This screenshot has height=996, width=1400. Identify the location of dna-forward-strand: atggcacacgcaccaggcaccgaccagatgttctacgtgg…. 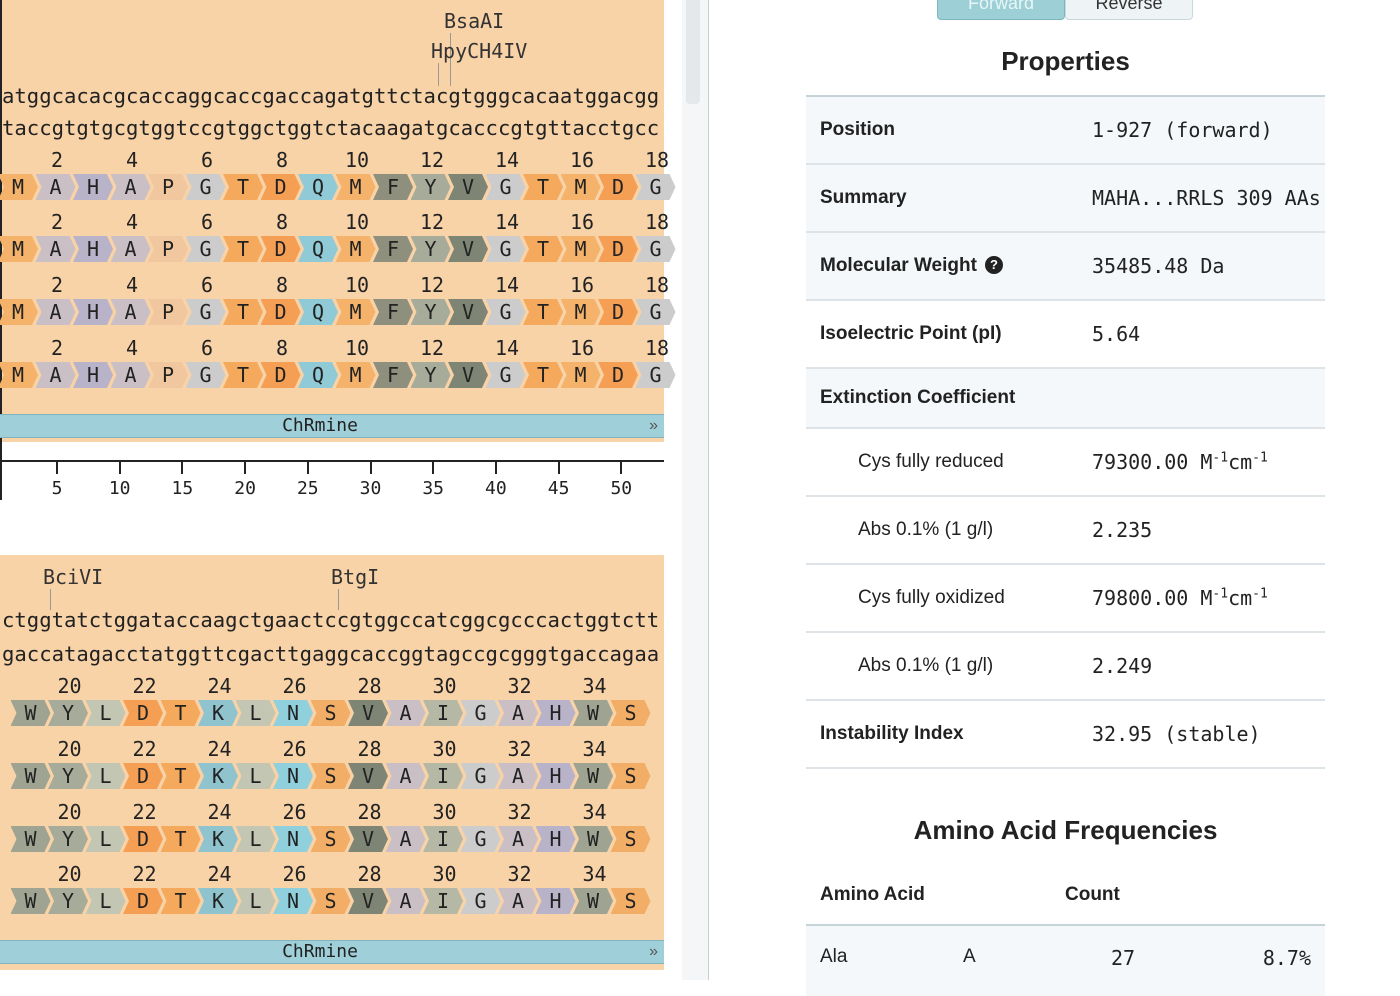
(331, 96).